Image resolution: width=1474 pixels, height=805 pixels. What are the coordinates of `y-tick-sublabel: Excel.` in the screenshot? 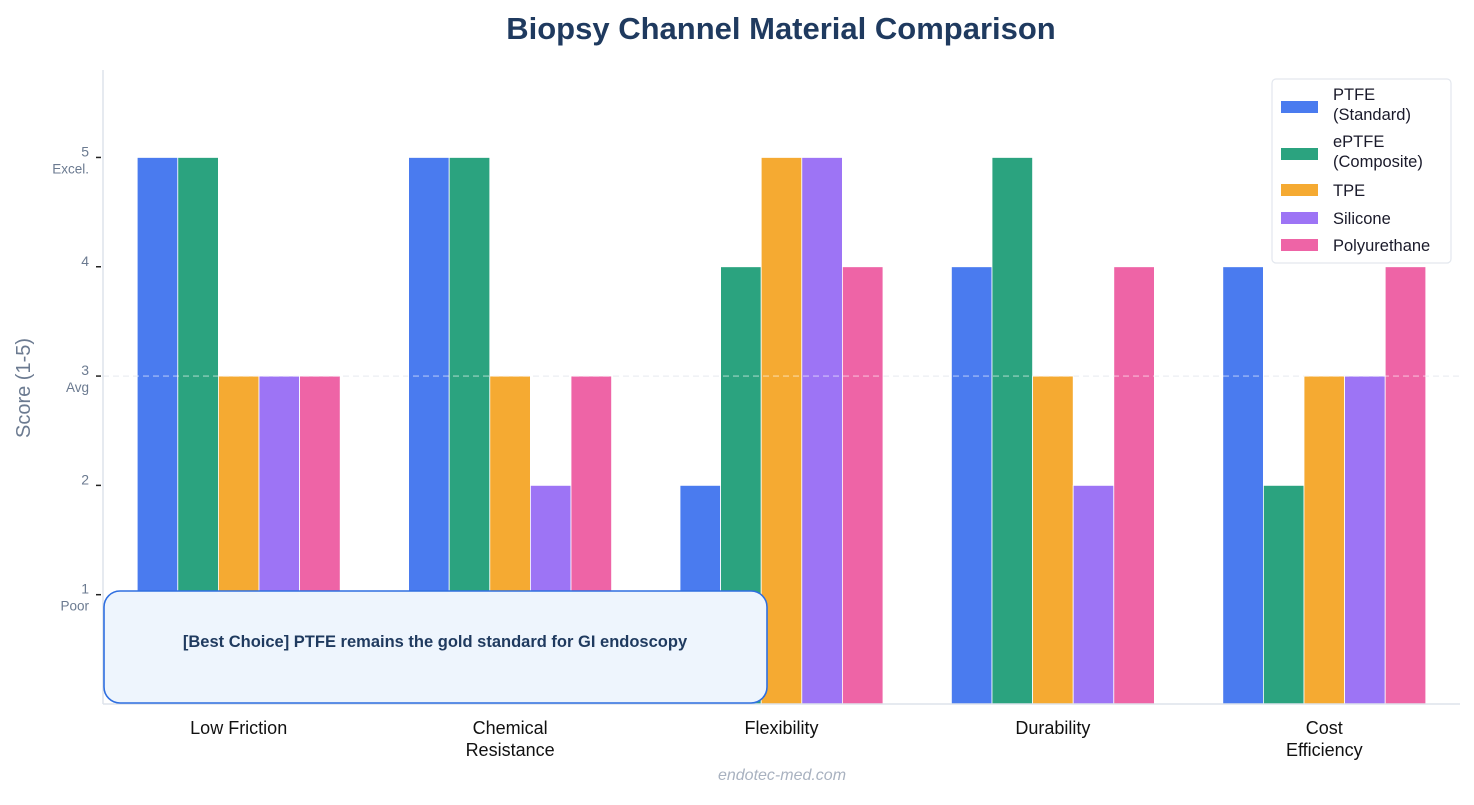 It's located at (70, 168).